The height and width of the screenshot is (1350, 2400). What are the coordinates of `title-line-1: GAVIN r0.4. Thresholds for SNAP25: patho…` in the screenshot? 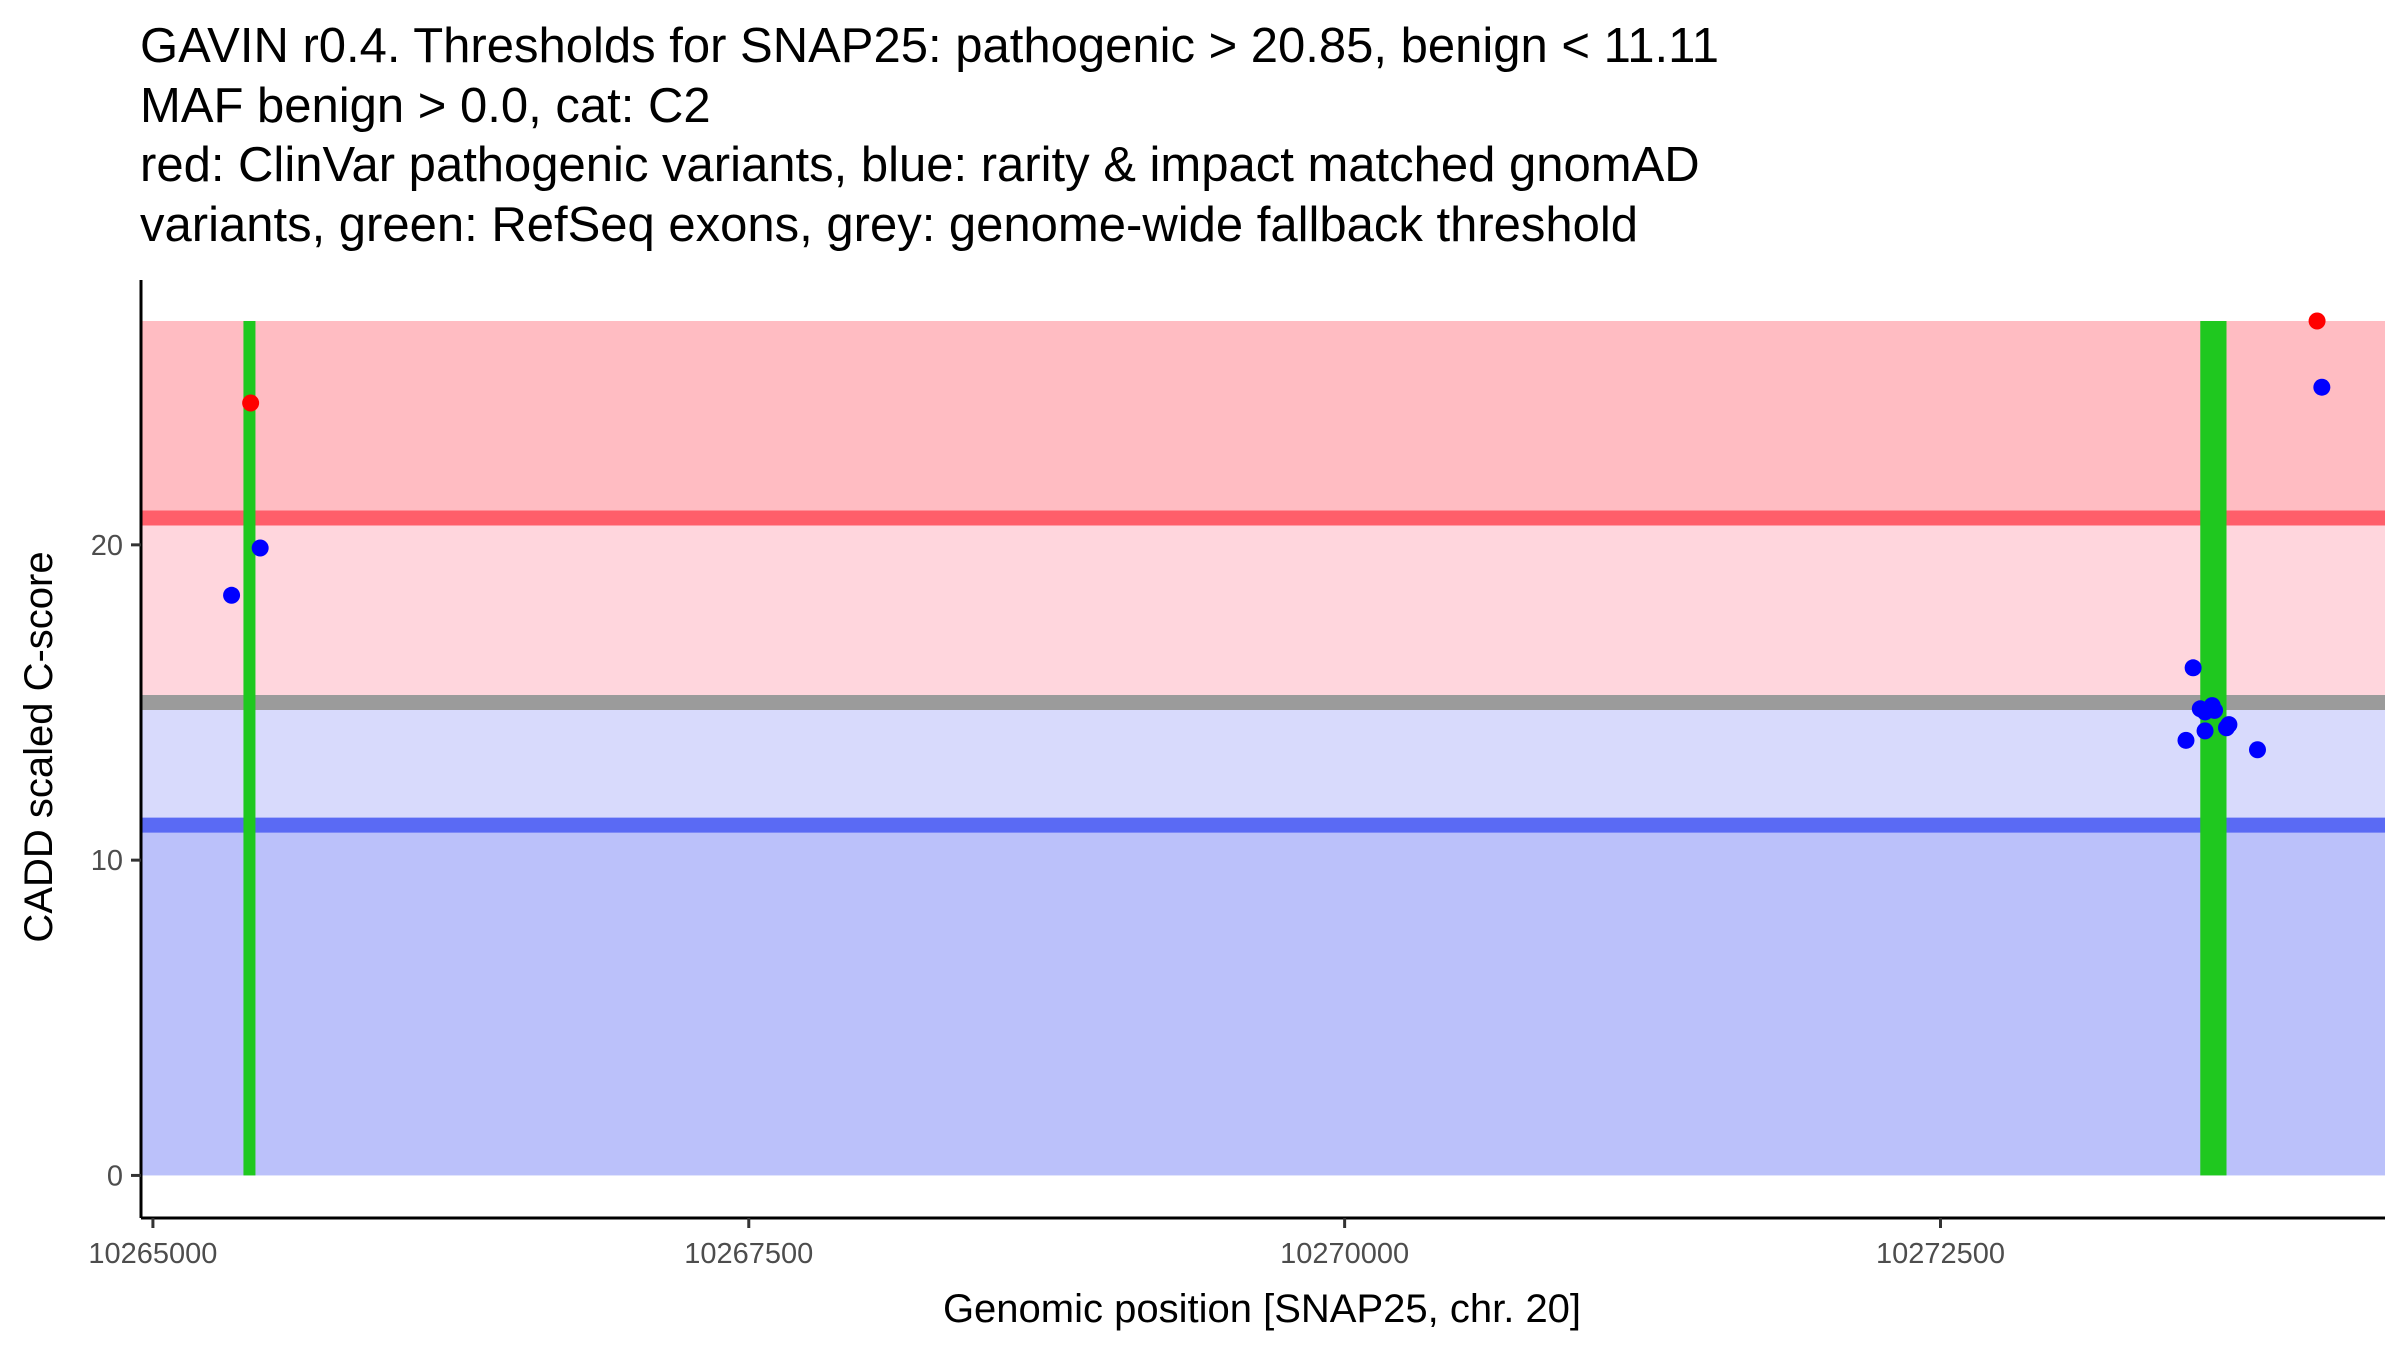 It's located at (929, 46).